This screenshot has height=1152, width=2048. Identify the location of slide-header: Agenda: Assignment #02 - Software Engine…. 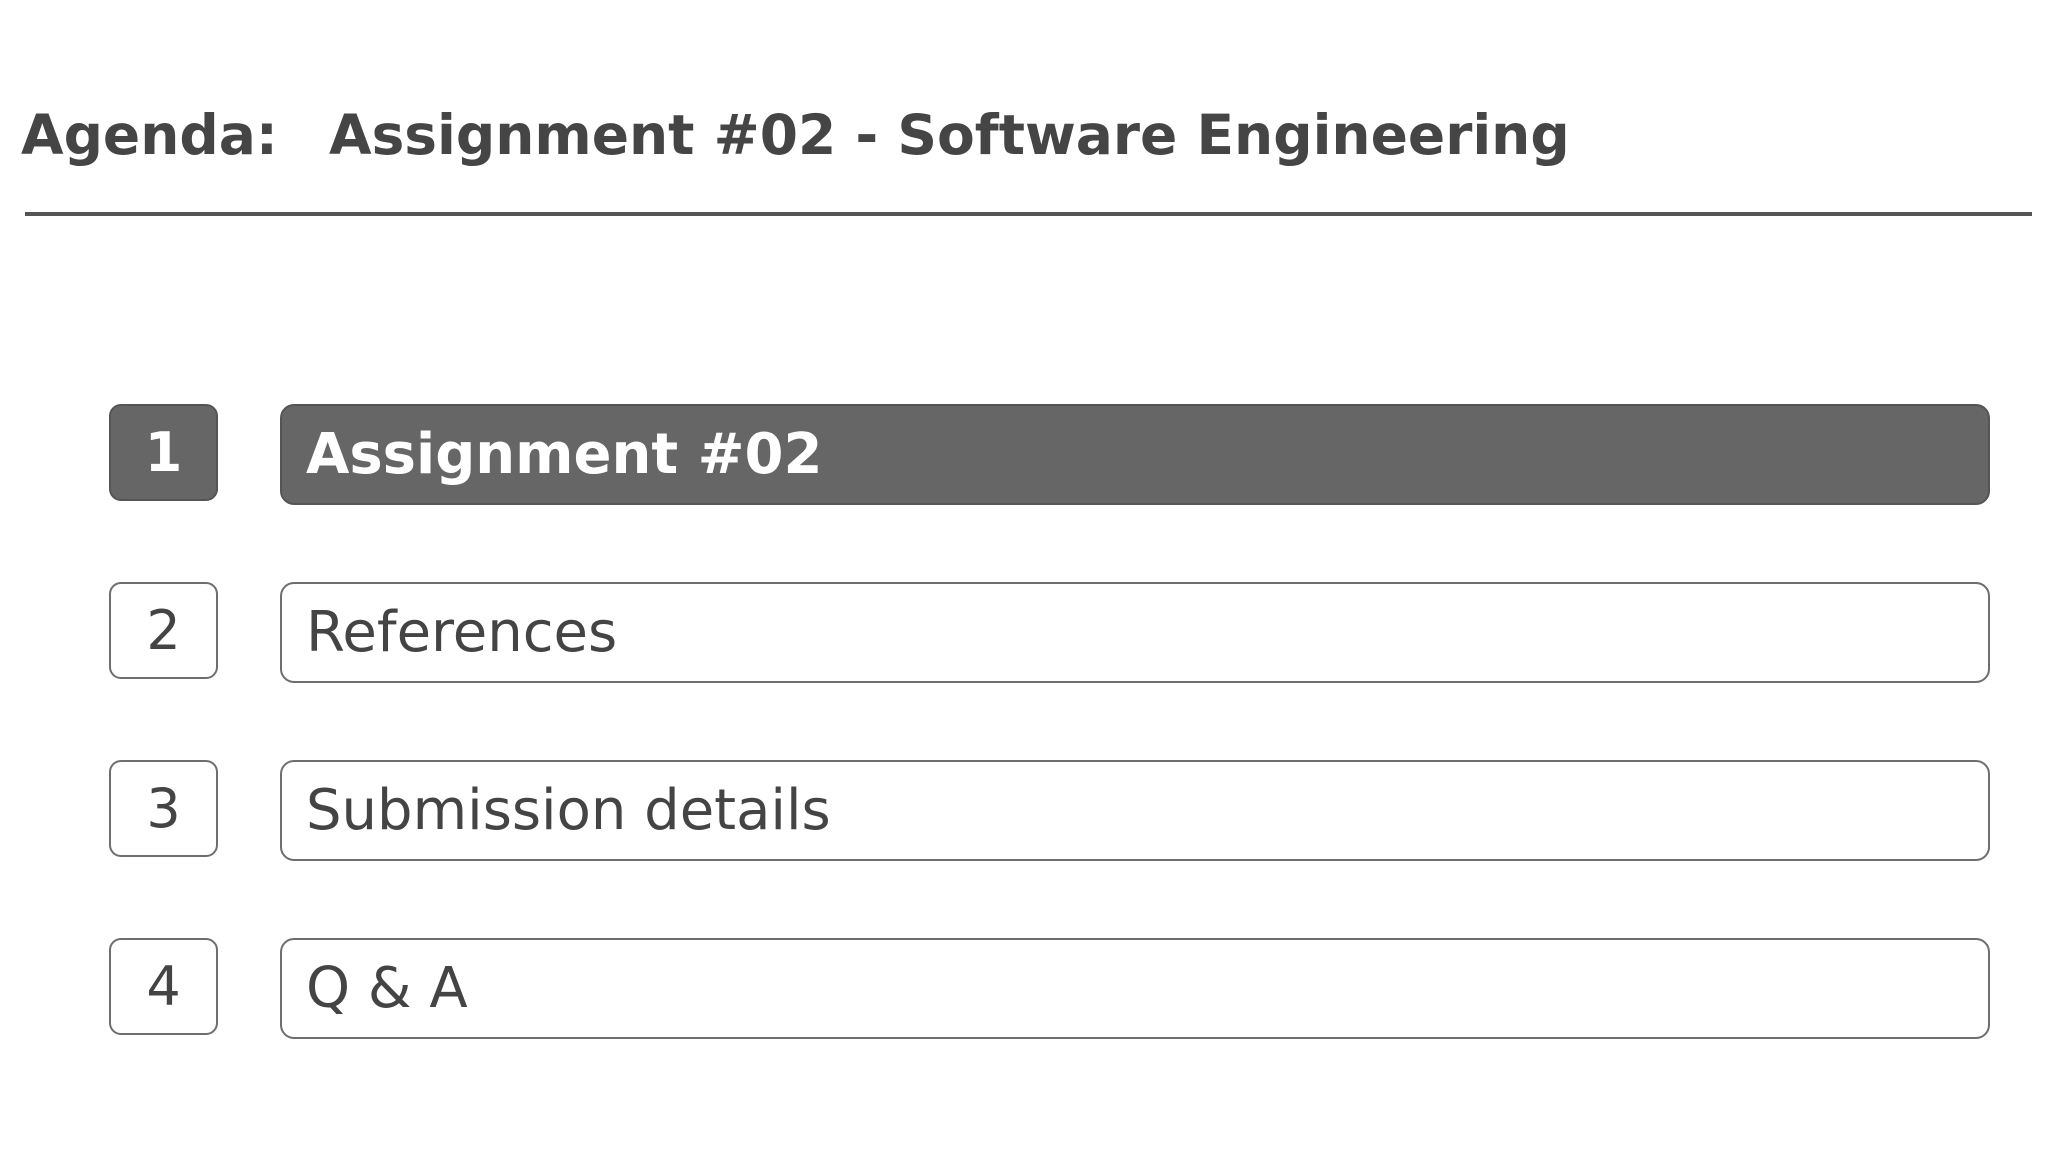
(795, 135).